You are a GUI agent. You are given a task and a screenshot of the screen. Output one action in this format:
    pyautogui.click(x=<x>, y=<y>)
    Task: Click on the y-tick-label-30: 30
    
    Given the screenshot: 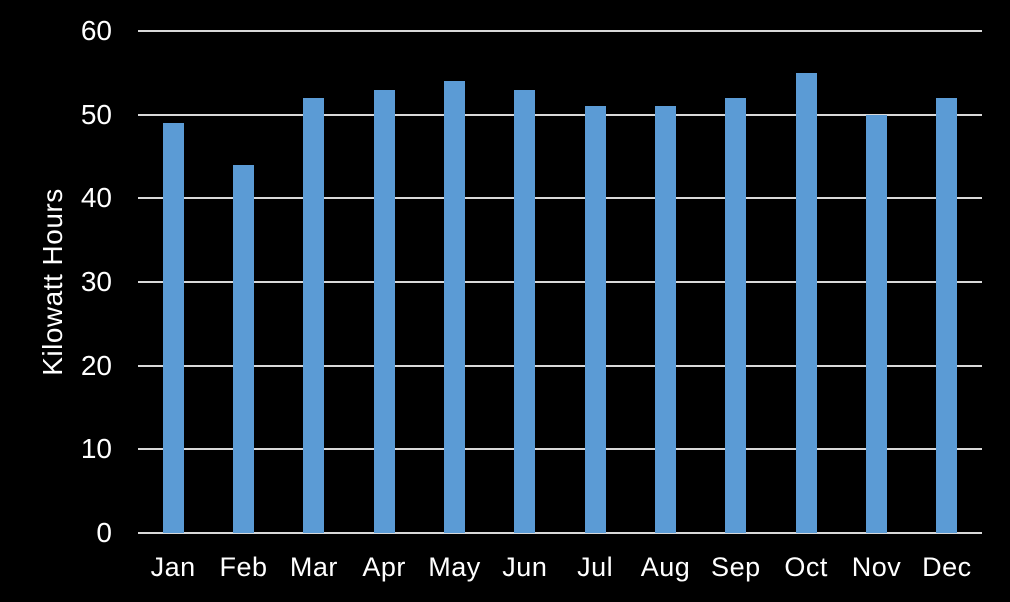 What is the action you would take?
    pyautogui.click(x=96, y=281)
    